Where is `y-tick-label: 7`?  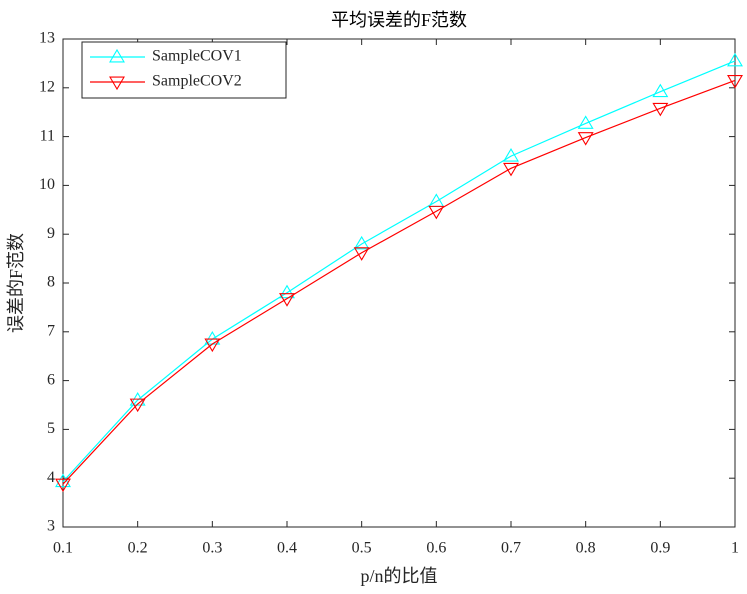
y-tick-label: 7 is located at coordinates (51, 330).